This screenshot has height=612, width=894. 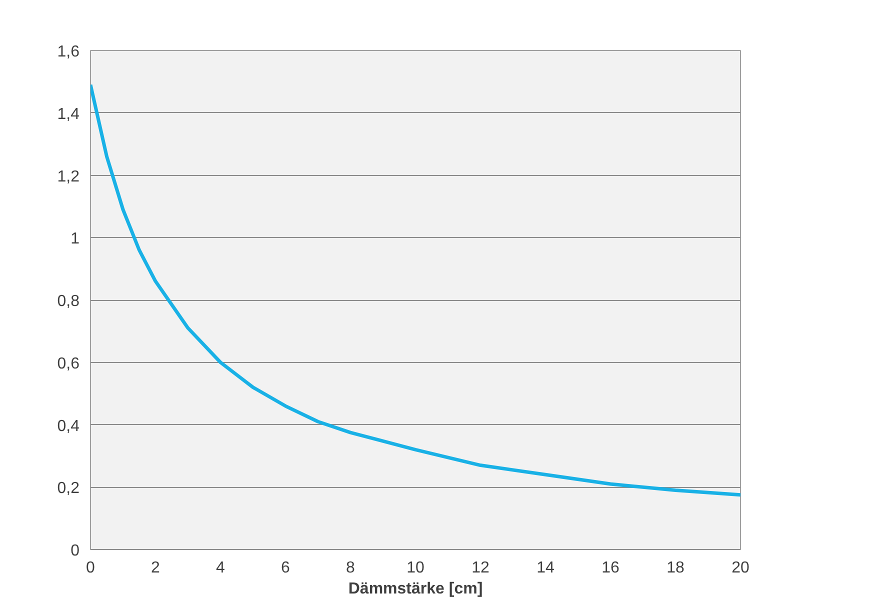 What do you see at coordinates (351, 568) in the screenshot?
I see `x-tick-label: 8` at bounding box center [351, 568].